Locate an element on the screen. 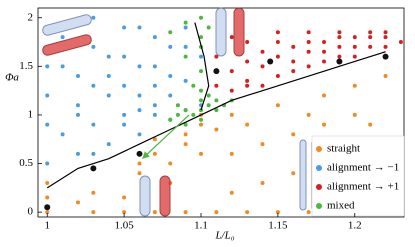 The width and height of the screenshot is (415, 247). y-tick-label: 1.5 is located at coordinates (26, 66).